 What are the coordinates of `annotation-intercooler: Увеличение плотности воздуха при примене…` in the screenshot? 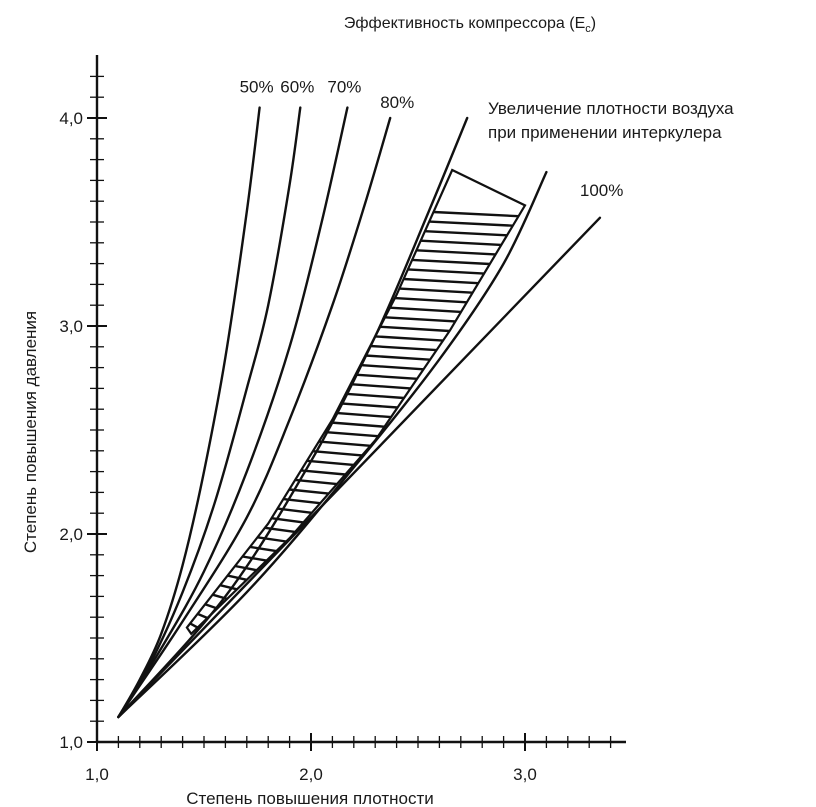 It's located at (613, 120).